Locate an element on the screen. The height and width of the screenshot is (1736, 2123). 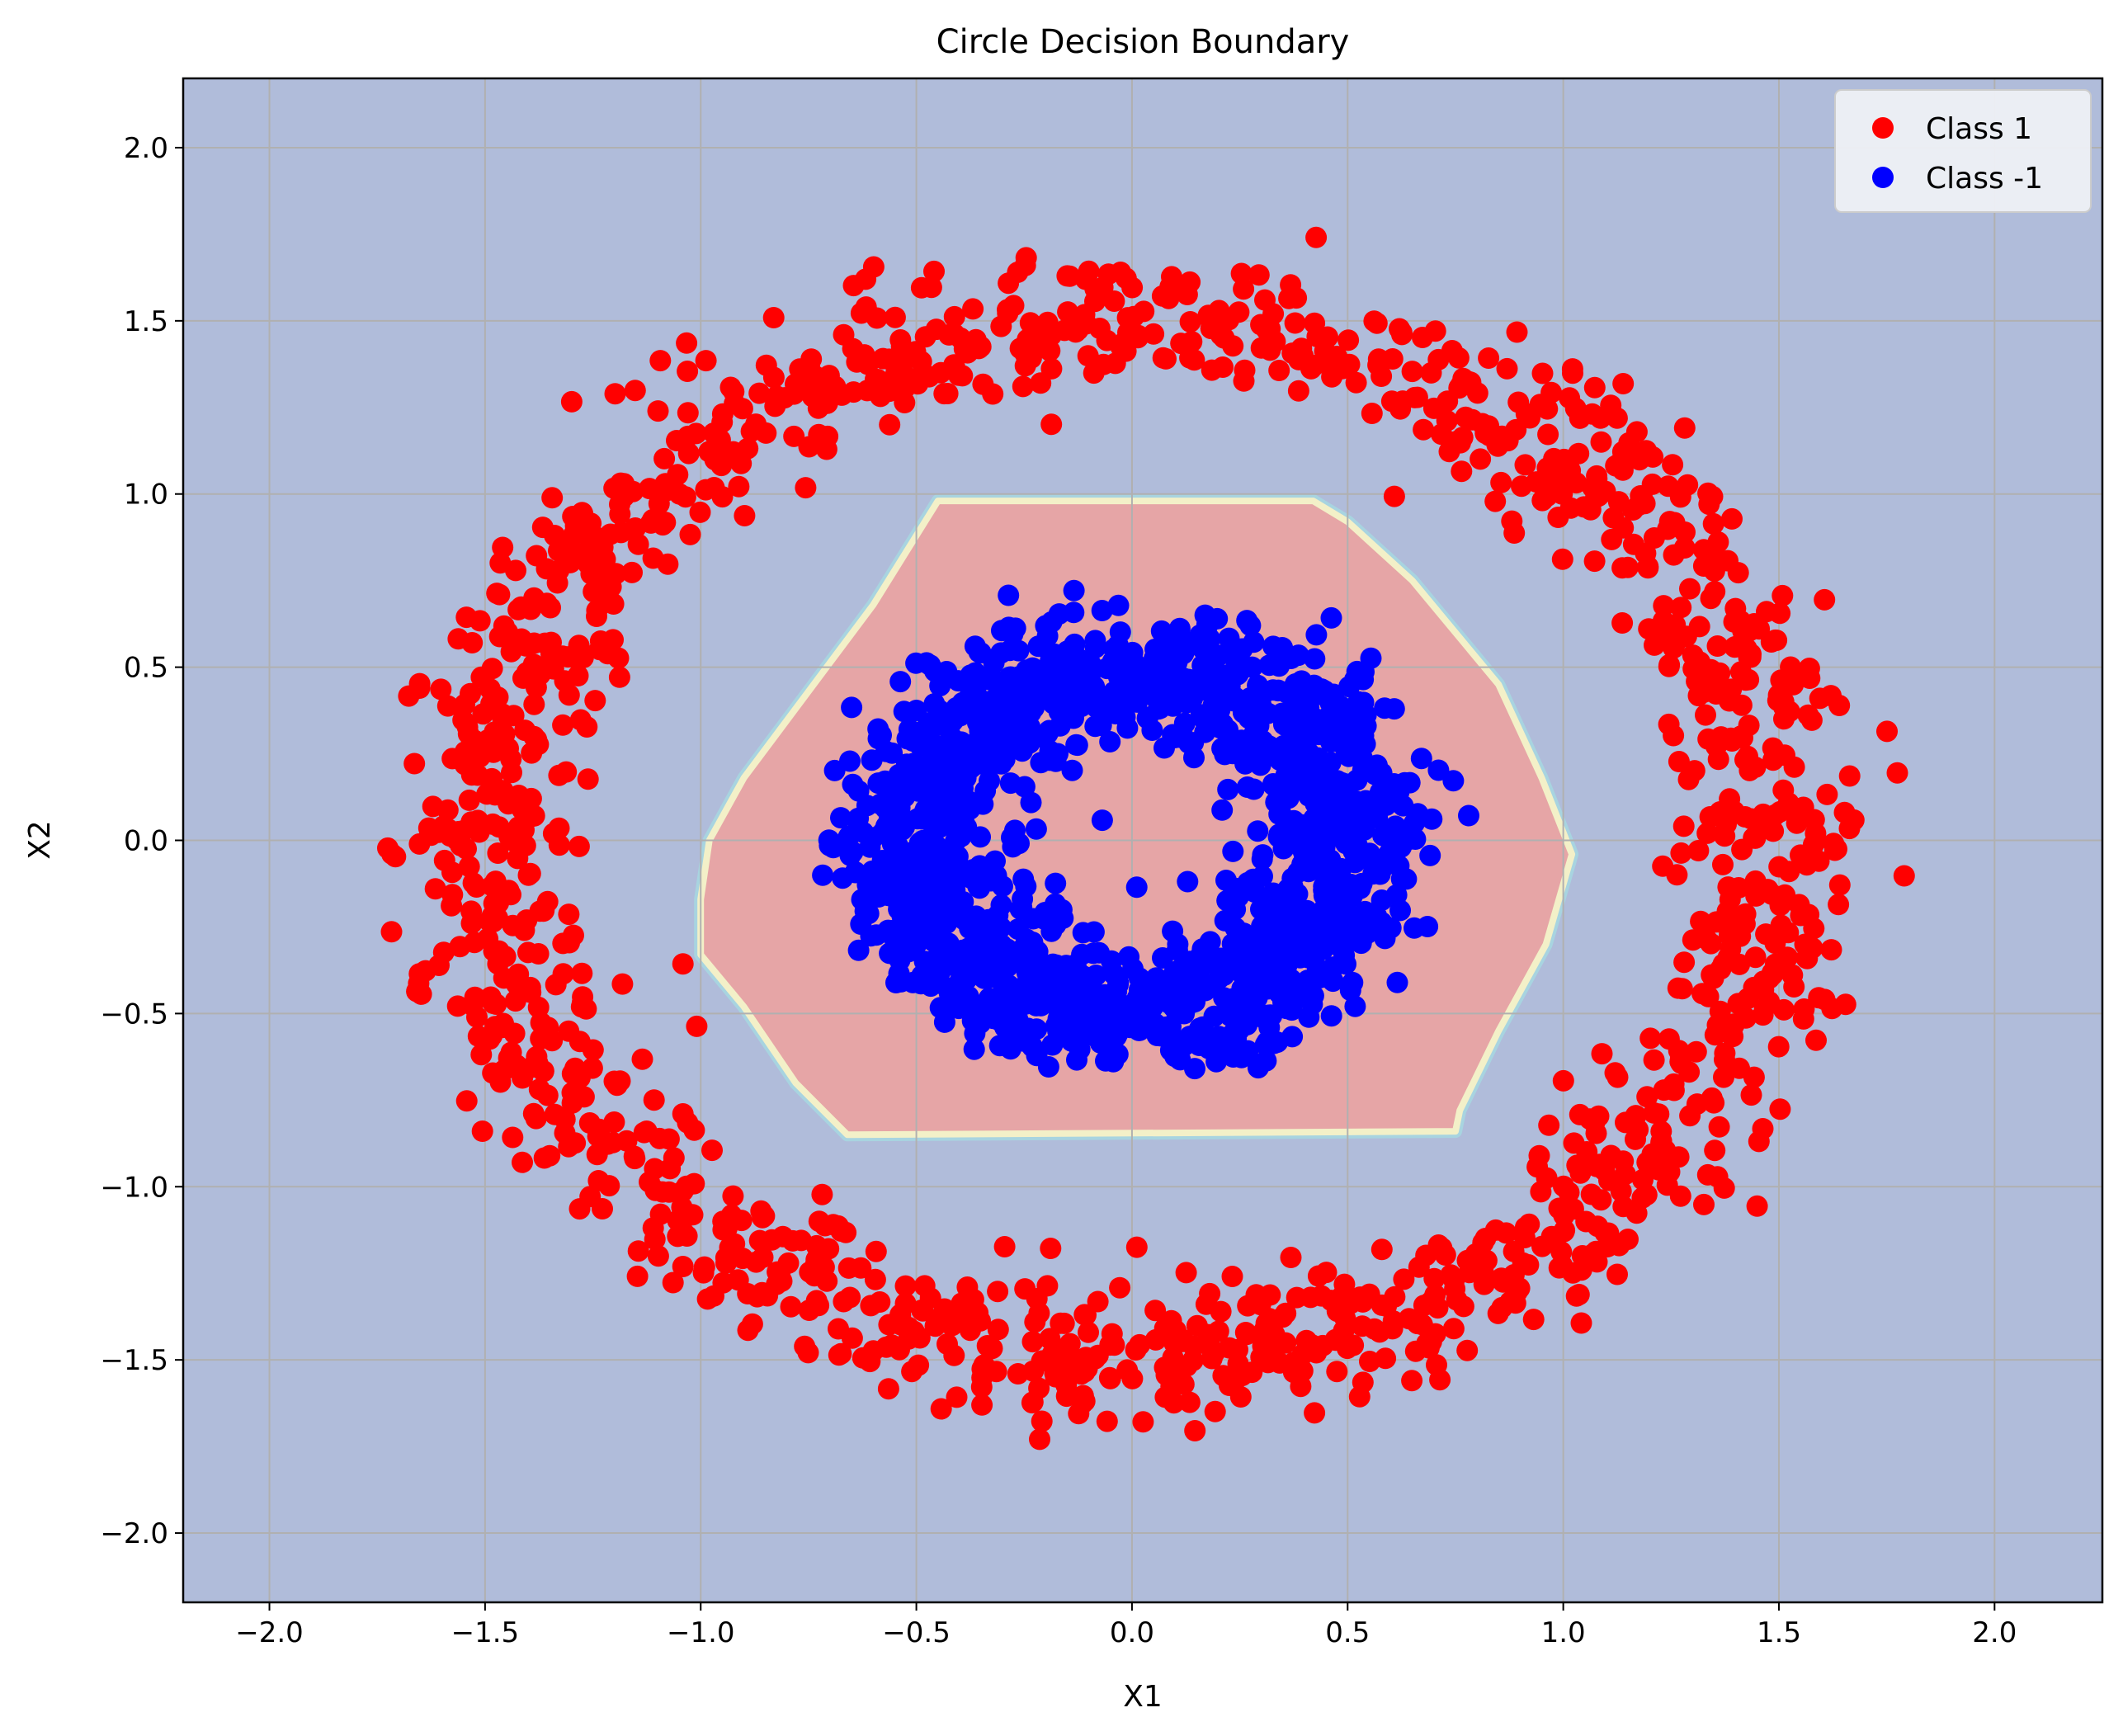
legend-marker is located at coordinates (1883, 177).